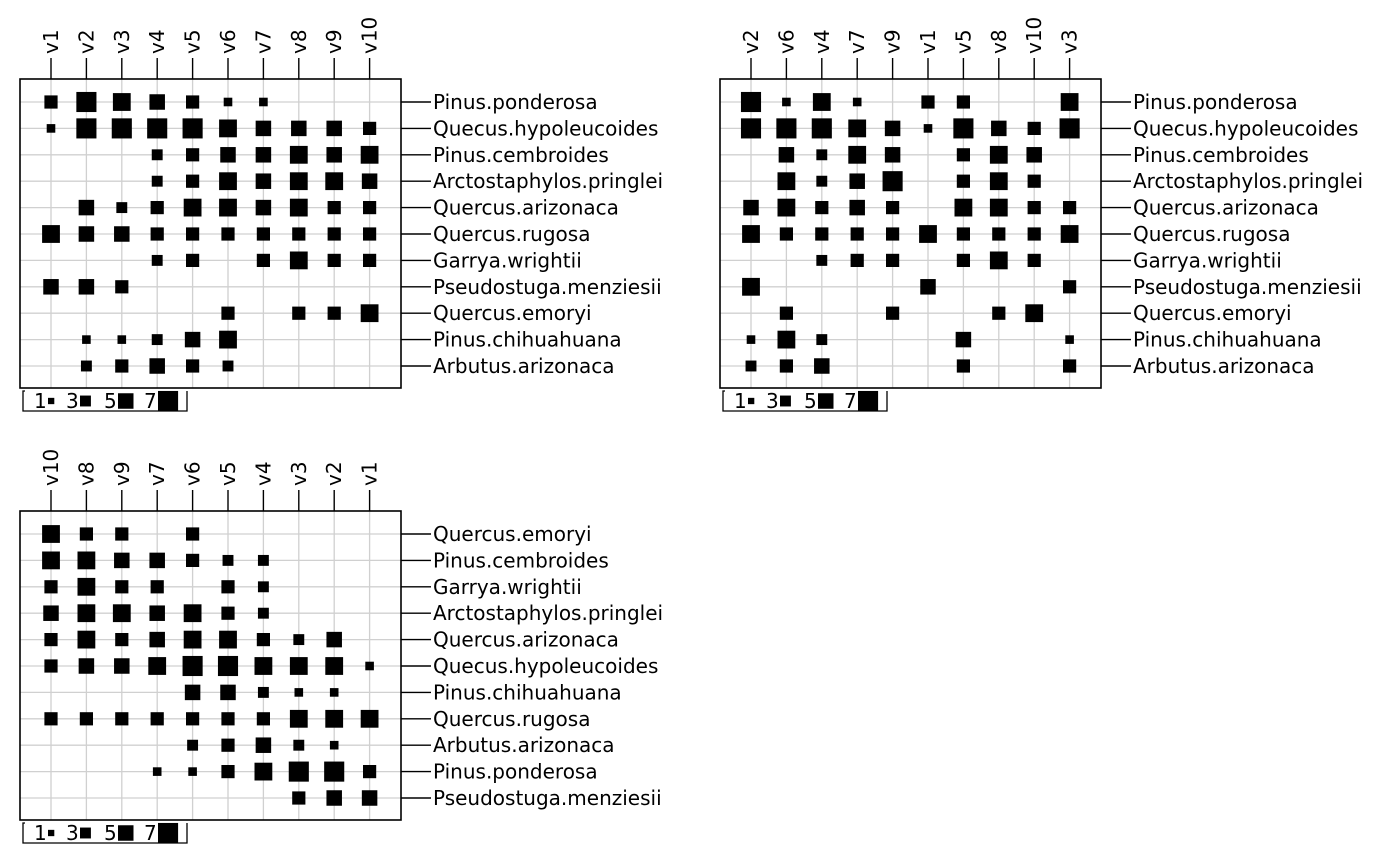 This screenshot has width=1400, height=866. What do you see at coordinates (1224, 366) in the screenshot?
I see `row-label: Arbutus.arizonaca` at bounding box center [1224, 366].